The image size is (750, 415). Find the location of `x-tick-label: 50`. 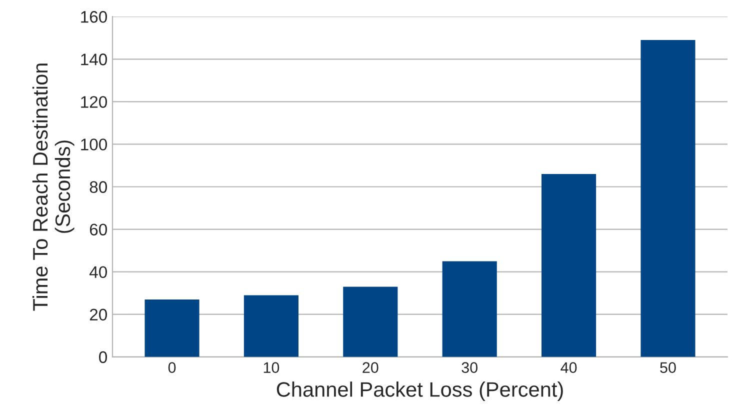

x-tick-label: 50 is located at coordinates (668, 367).